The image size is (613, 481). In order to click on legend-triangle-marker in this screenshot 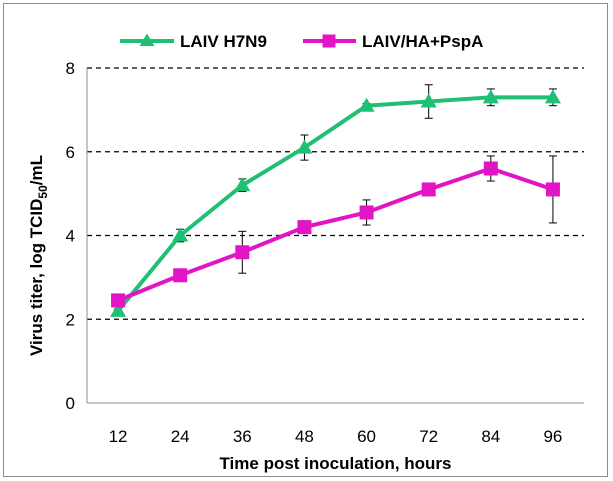, I will do `click(147, 39)`.